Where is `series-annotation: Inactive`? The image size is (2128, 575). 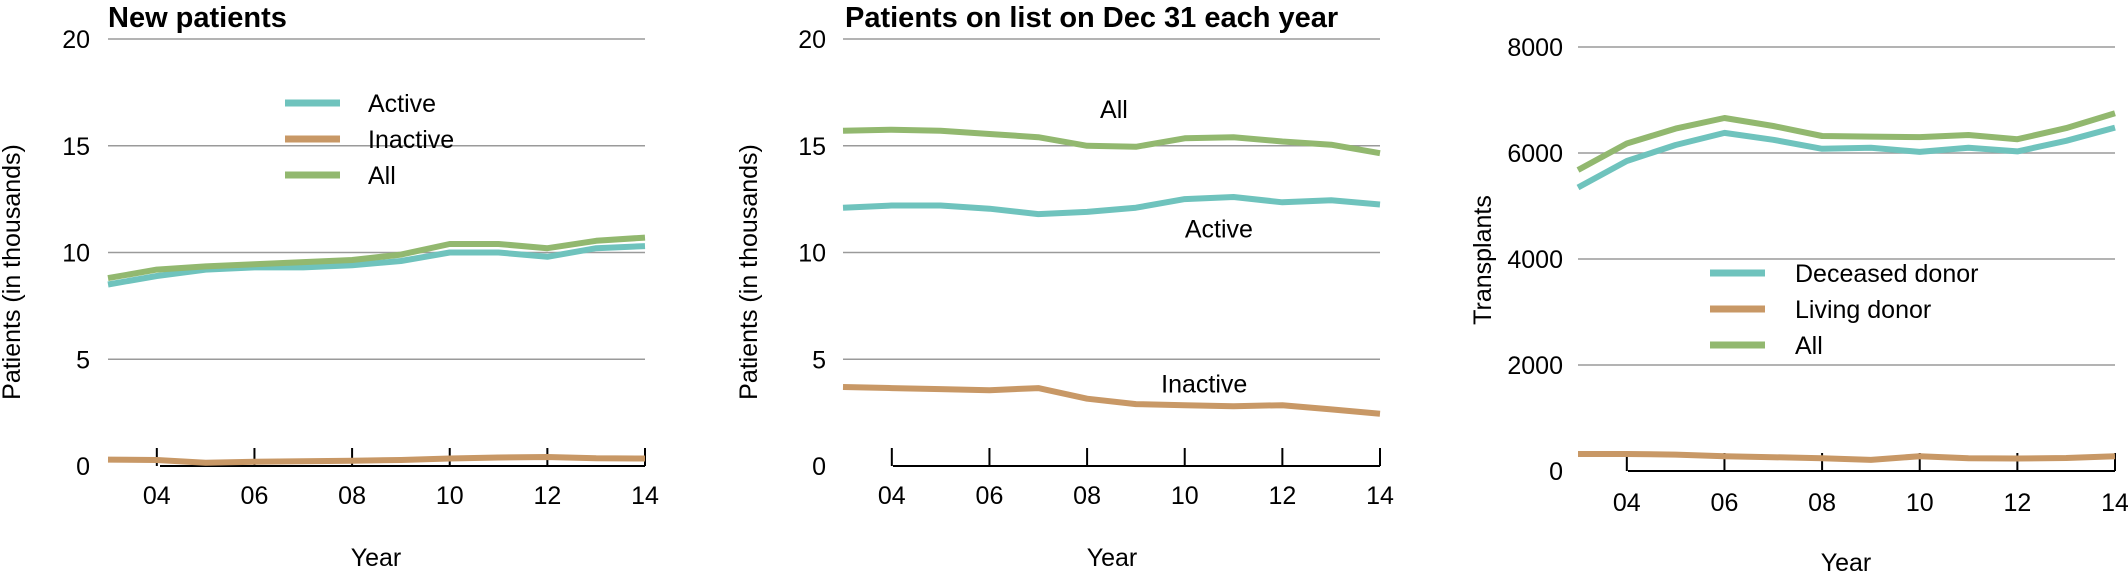 series-annotation: Inactive is located at coordinates (1204, 384).